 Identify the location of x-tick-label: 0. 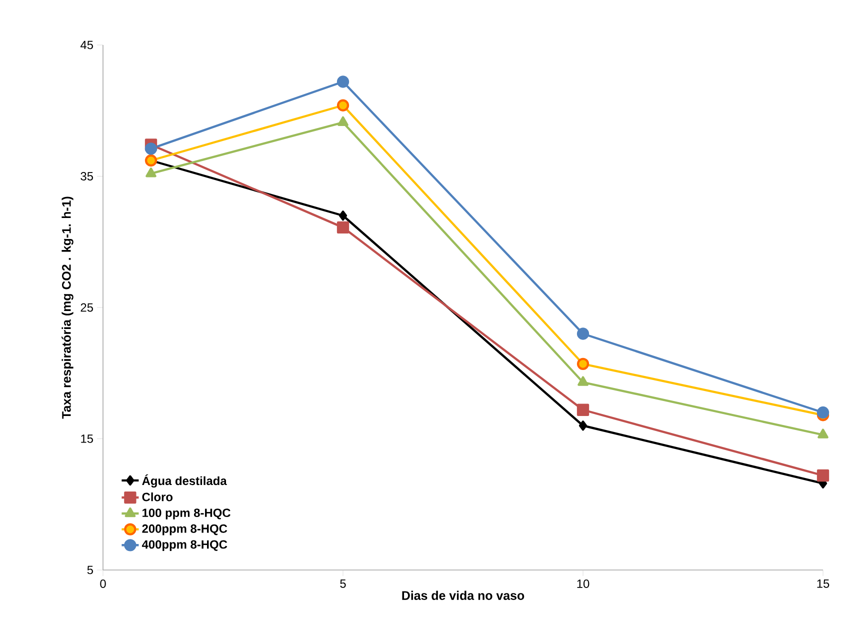
(103, 584).